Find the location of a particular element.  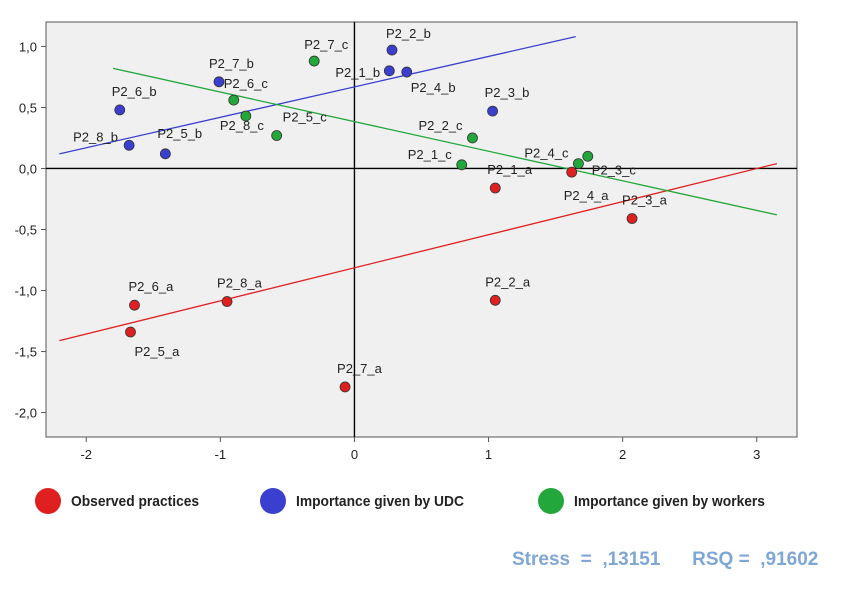

x-tick-label: 1 is located at coordinates (488, 454).